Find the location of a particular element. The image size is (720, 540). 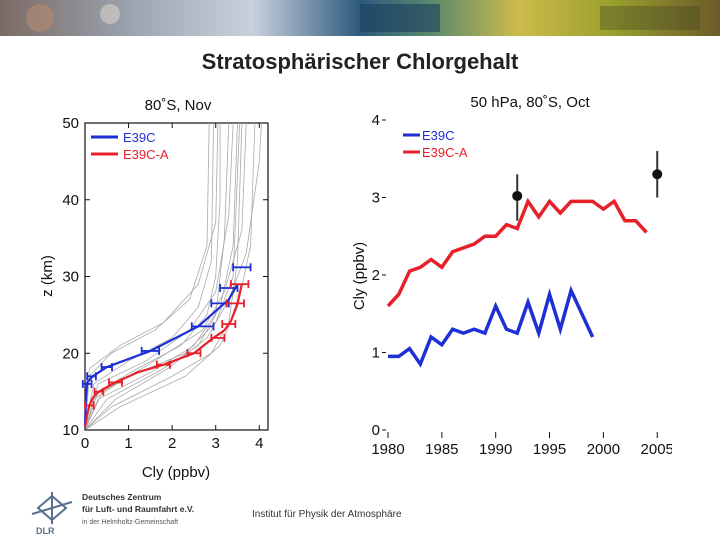

chart2-series is located at coordinates (517, 282).